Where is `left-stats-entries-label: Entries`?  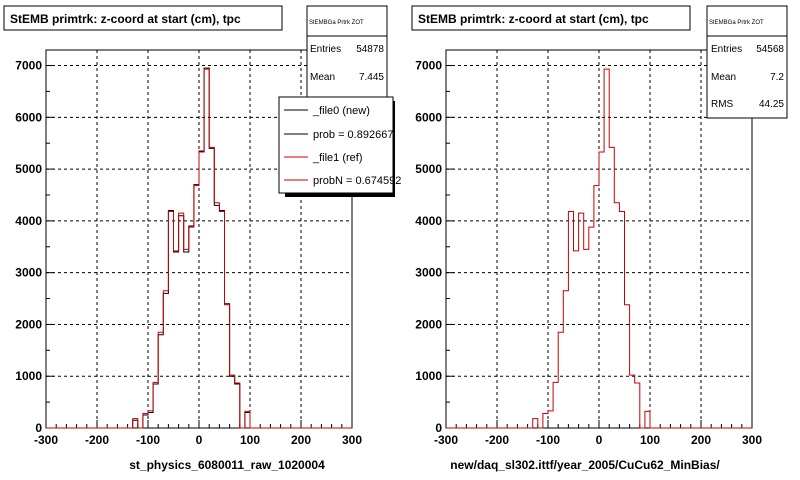
left-stats-entries-label: Entries is located at coordinates (325, 49).